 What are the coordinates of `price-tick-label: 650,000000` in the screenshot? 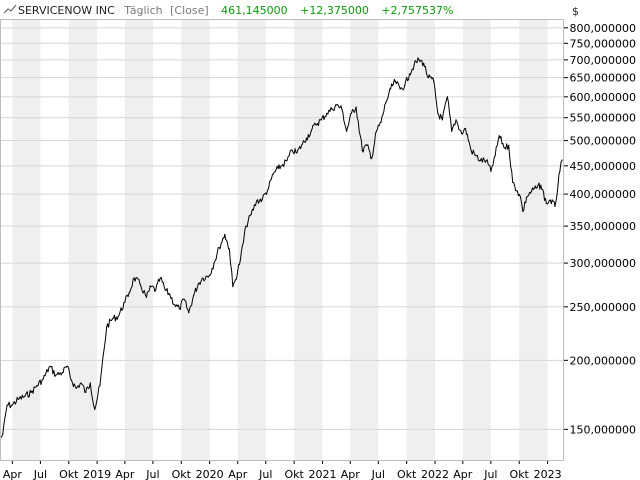 It's located at (603, 78).